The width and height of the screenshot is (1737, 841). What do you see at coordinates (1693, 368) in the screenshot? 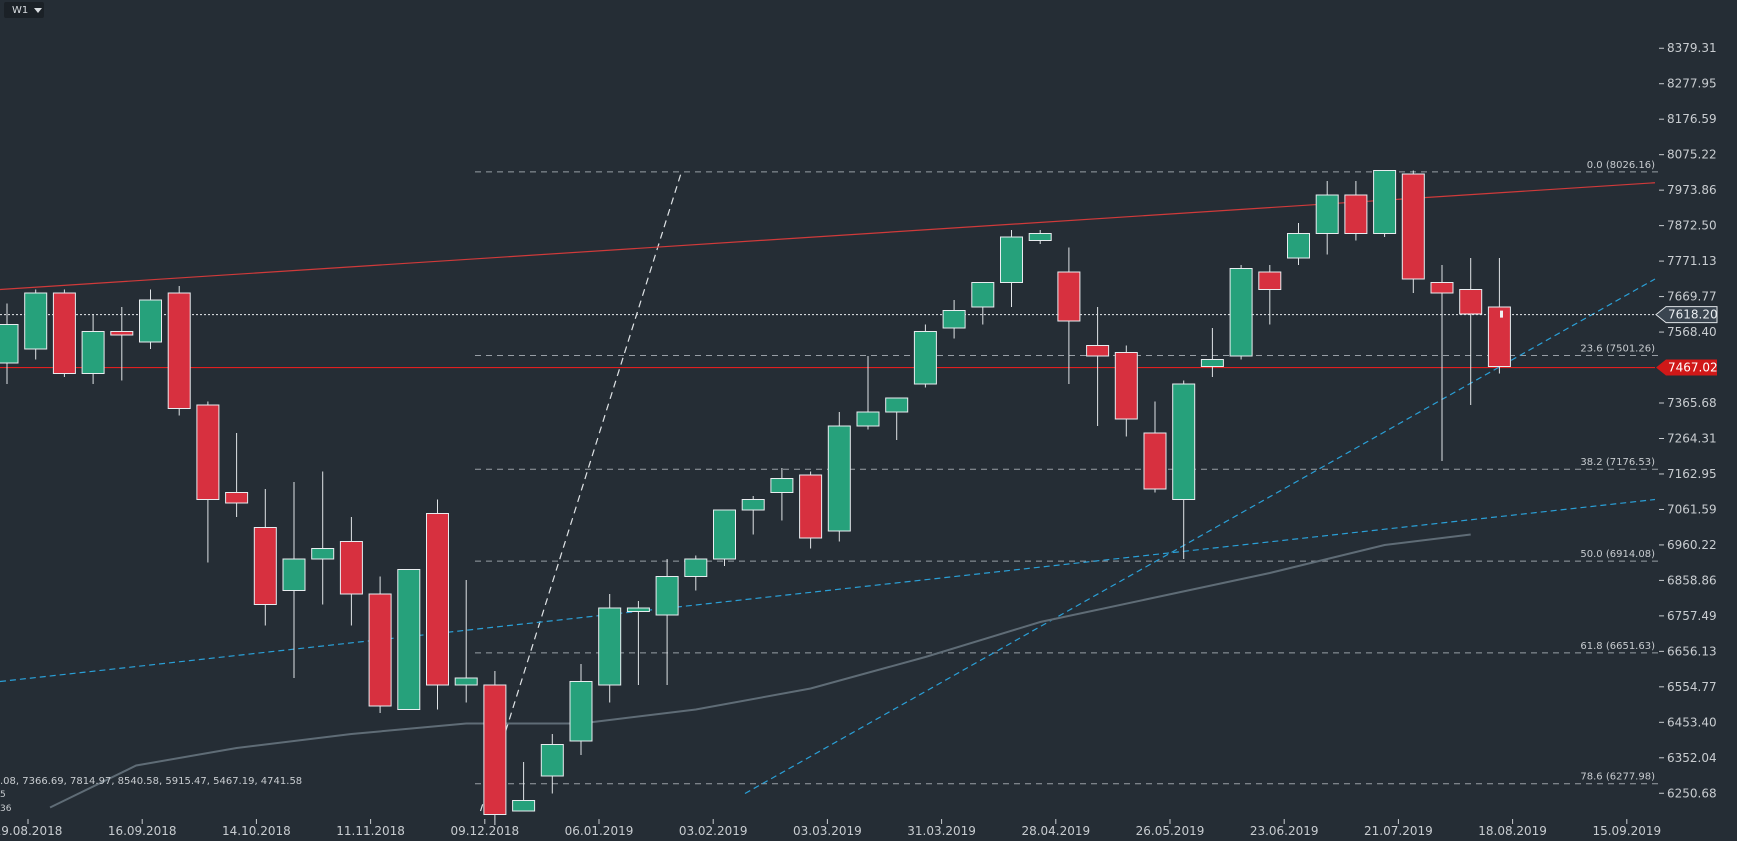
I see `support-price-label: 7467.02` at bounding box center [1693, 368].